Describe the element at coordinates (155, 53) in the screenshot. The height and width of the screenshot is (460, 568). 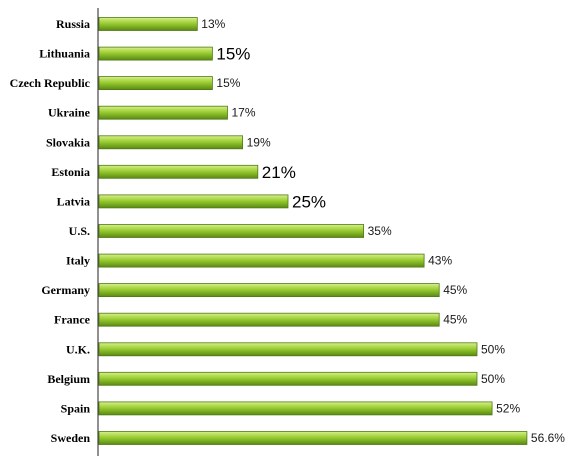
I see `bar-lithuania` at that location.